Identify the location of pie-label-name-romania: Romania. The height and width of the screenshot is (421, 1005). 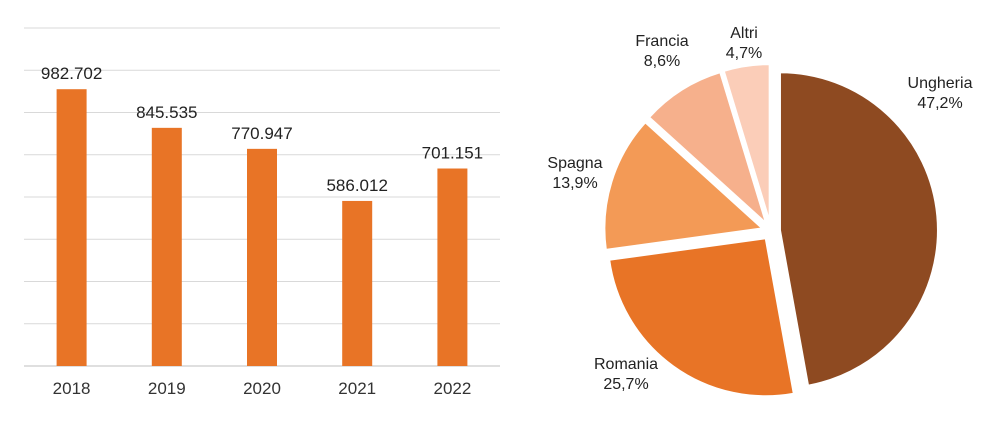
(626, 364).